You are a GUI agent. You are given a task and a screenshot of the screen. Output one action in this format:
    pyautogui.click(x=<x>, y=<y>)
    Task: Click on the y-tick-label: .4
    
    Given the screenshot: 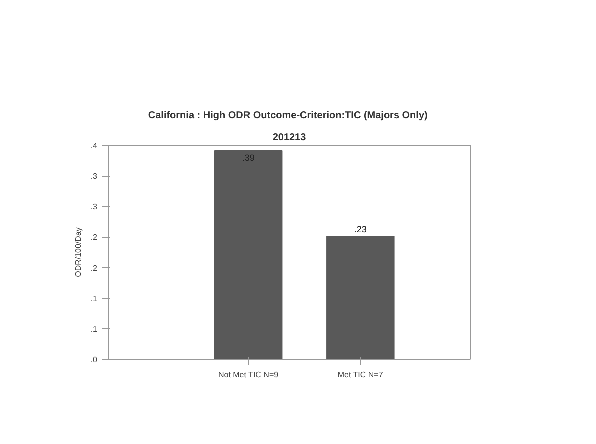 What is the action you would take?
    pyautogui.click(x=94, y=146)
    